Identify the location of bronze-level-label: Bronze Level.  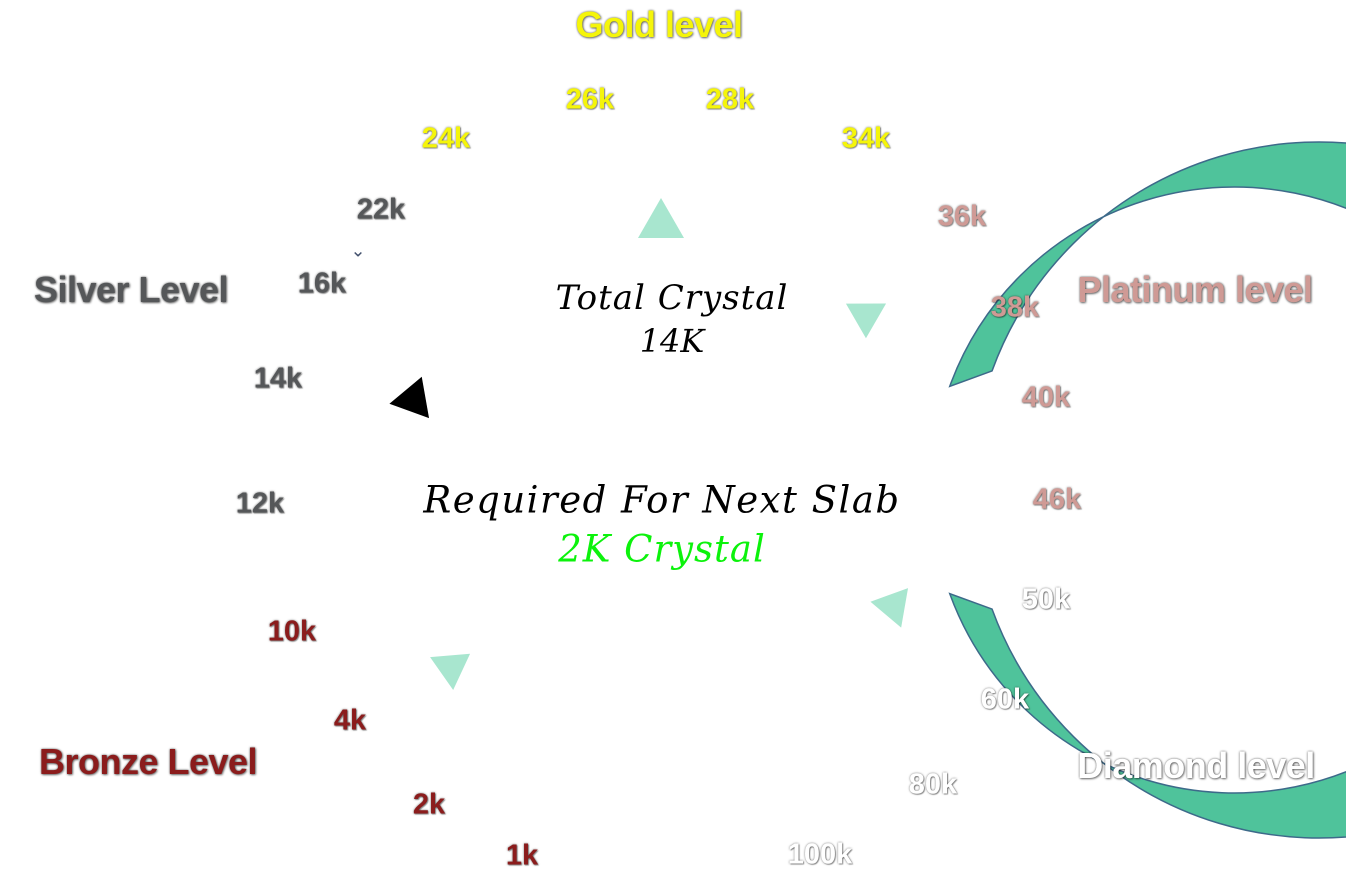
(148, 761).